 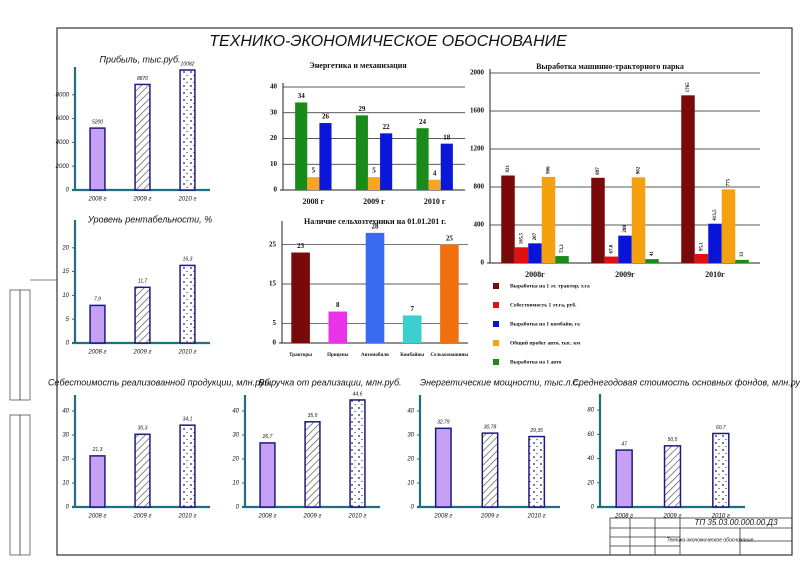 What do you see at coordinates (423, 122) in the screenshot?
I see `value-label: 24` at bounding box center [423, 122].